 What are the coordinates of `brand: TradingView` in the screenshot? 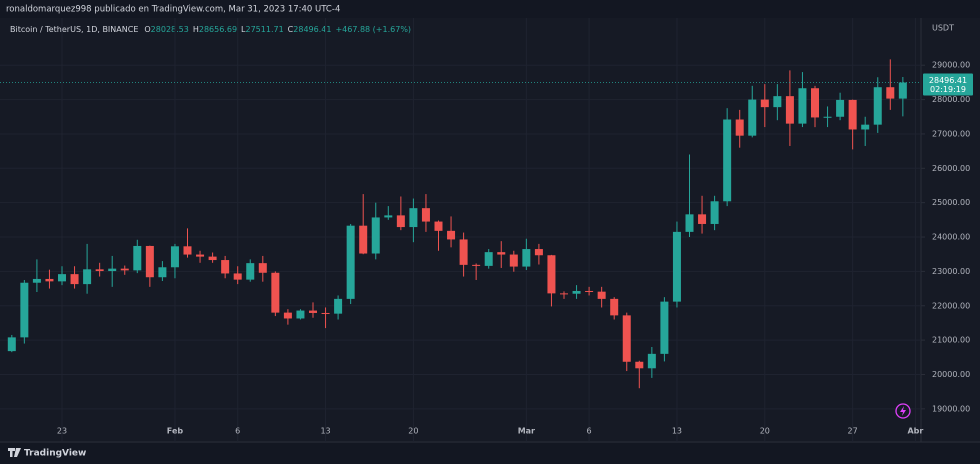 It's located at (55, 454).